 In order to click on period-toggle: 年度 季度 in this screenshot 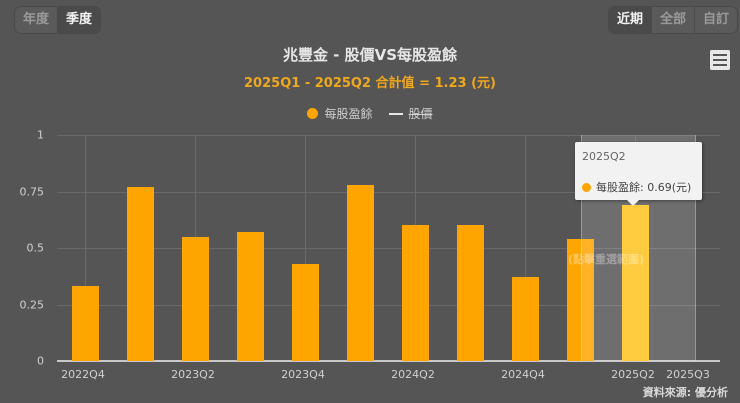, I will do `click(58, 20)`.